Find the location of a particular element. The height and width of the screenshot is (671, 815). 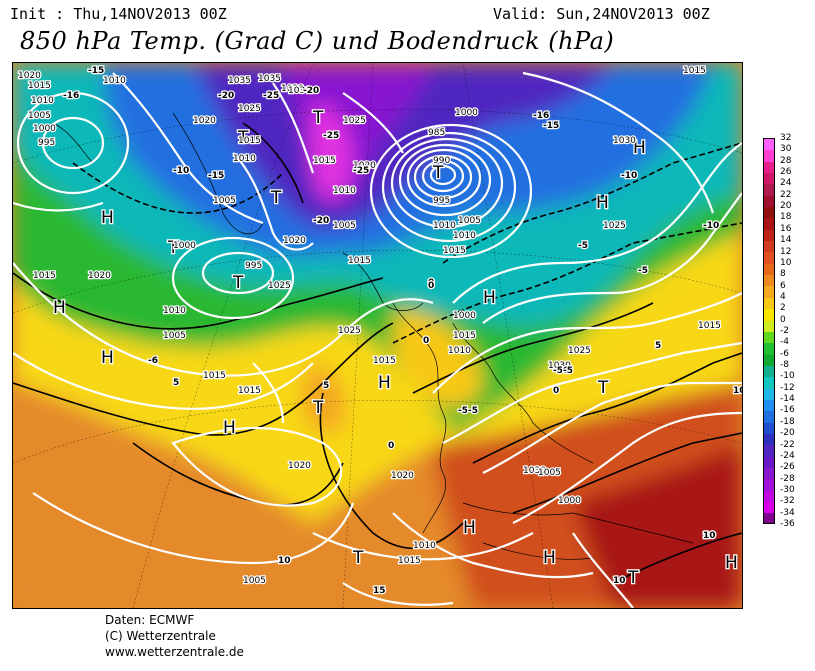

legend-label: -4 is located at coordinates (784, 342).